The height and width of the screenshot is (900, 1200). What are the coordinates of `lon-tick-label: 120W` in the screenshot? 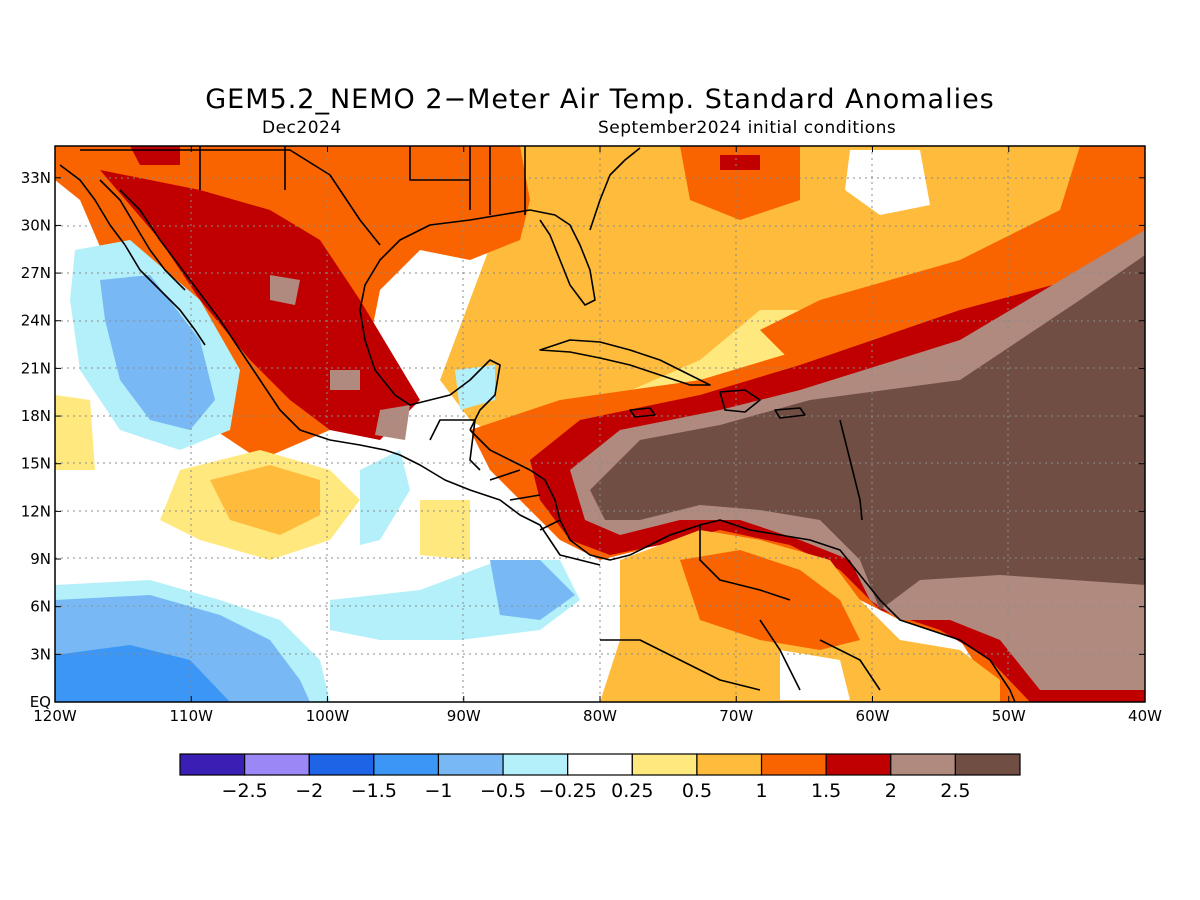 It's located at (55, 716).